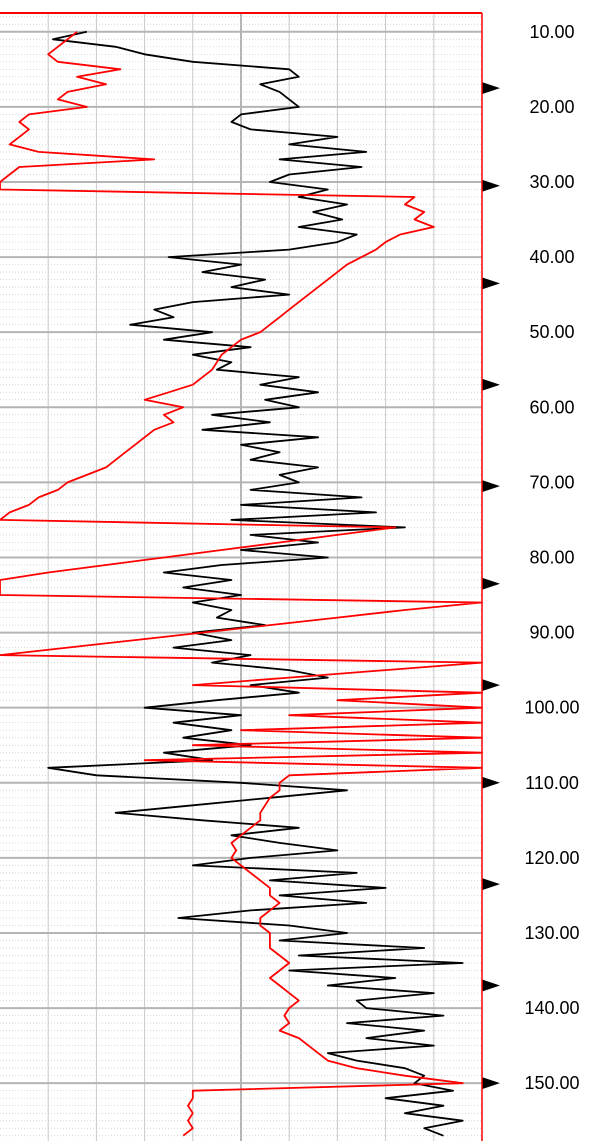 This screenshot has width=592, height=1141. I want to click on depth-tick-label: 80.00, so click(551, 557).